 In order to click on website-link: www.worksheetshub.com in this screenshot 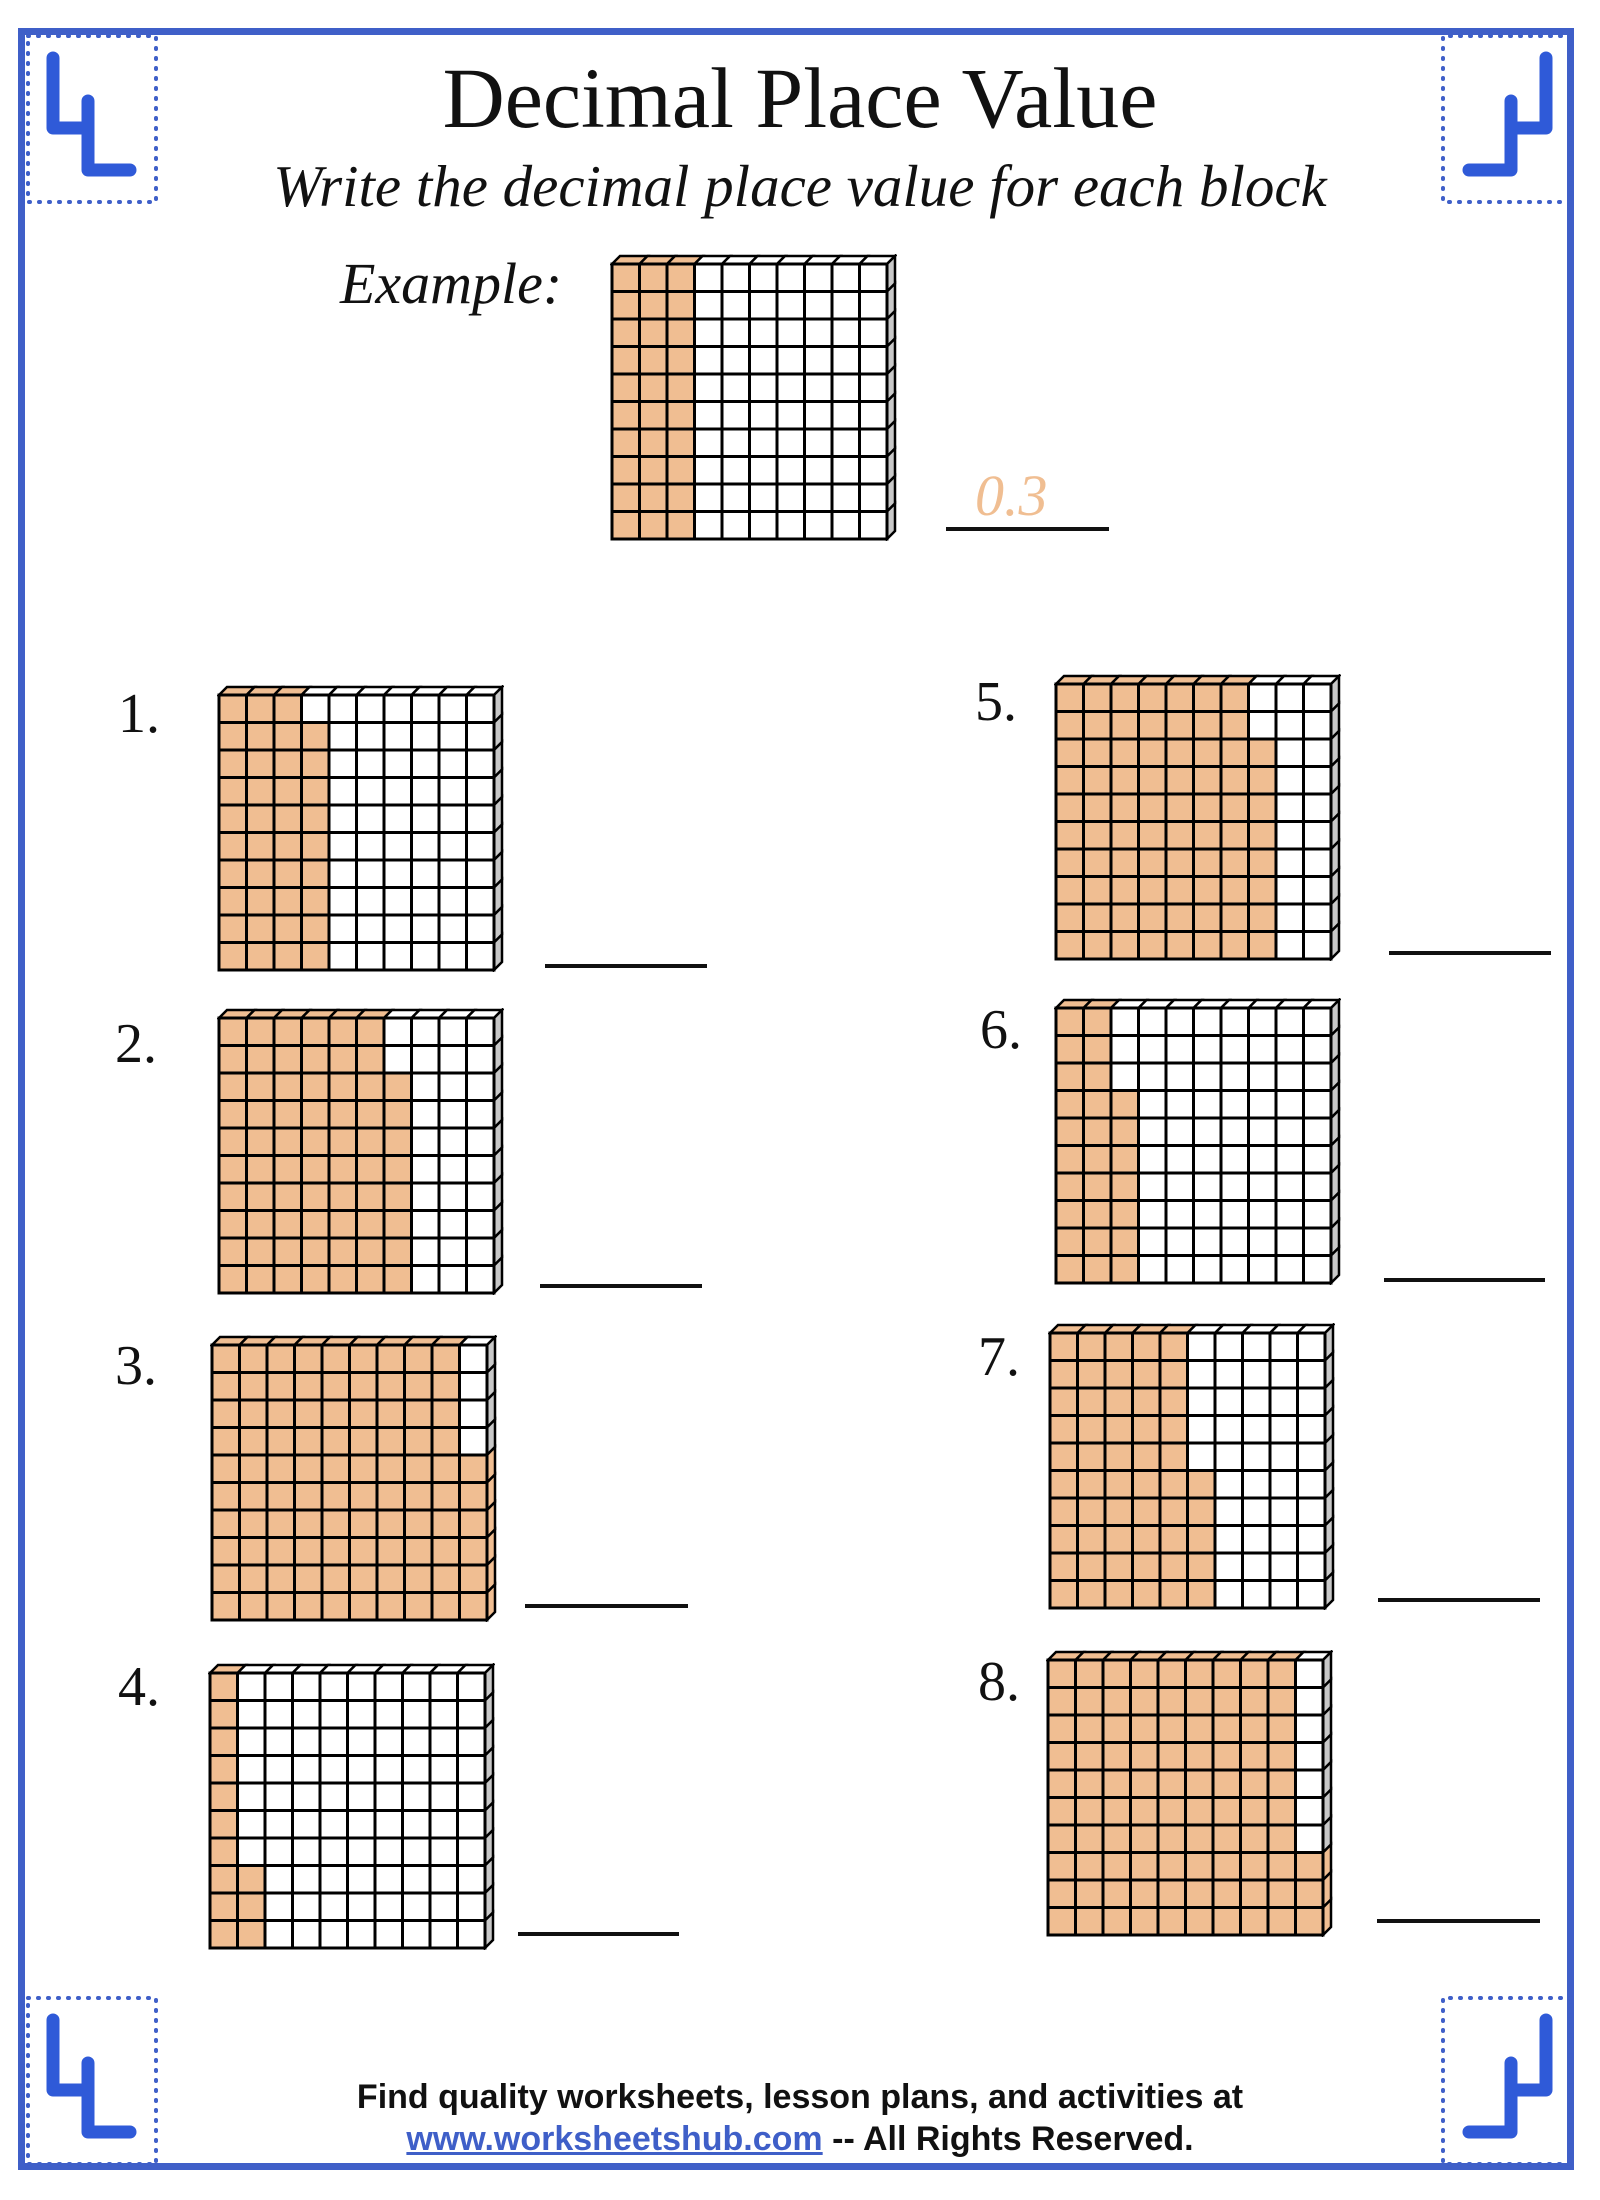, I will do `click(614, 2139)`.